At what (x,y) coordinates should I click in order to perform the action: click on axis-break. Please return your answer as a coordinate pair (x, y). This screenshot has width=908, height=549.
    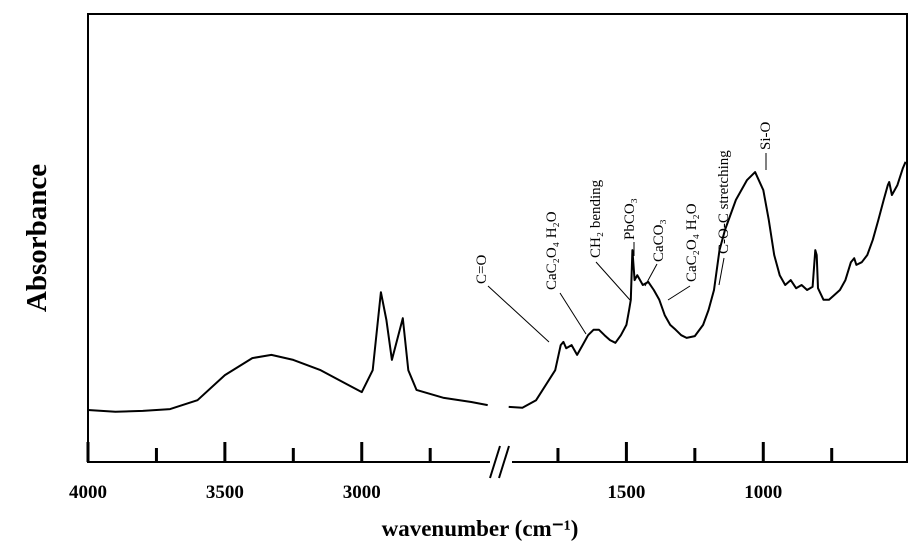
    Looking at the image, I should click on (500, 460).